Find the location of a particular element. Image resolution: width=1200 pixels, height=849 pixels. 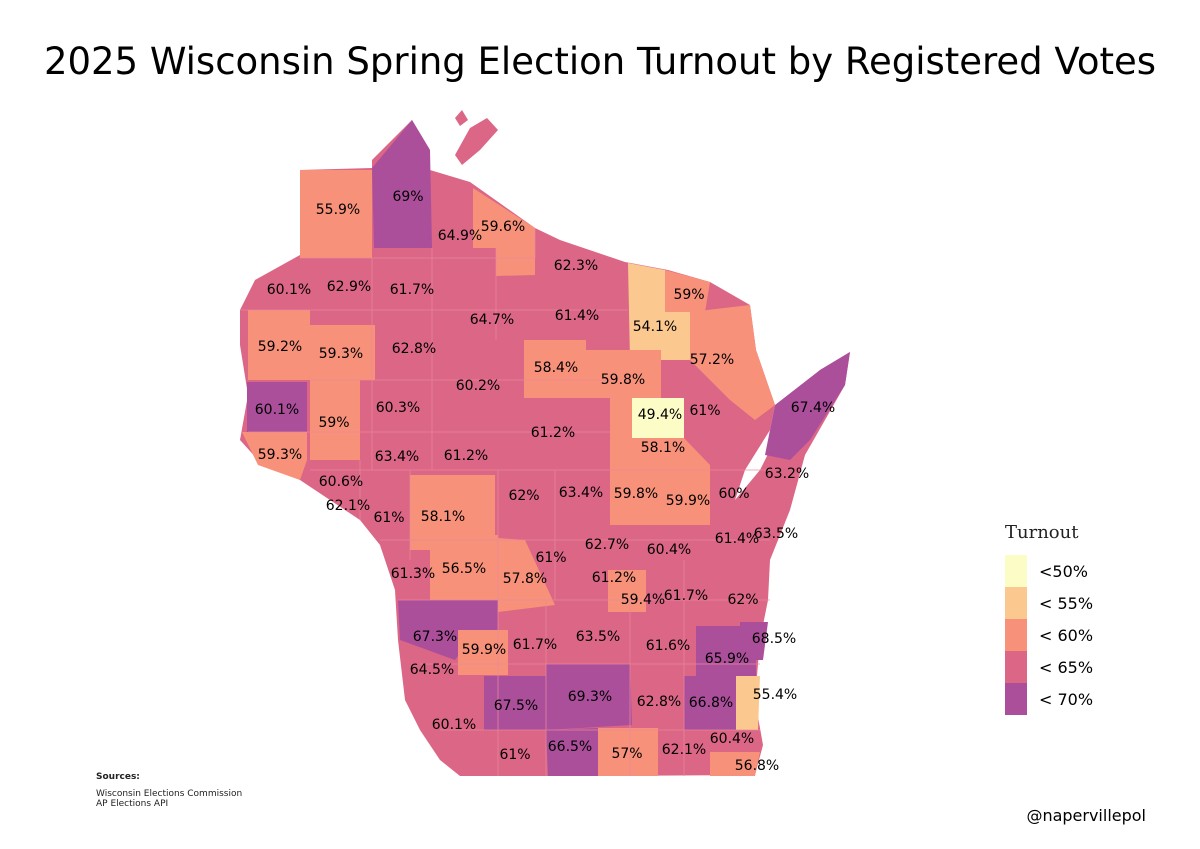

legend-item: < 65% is located at coordinates (1049, 667).